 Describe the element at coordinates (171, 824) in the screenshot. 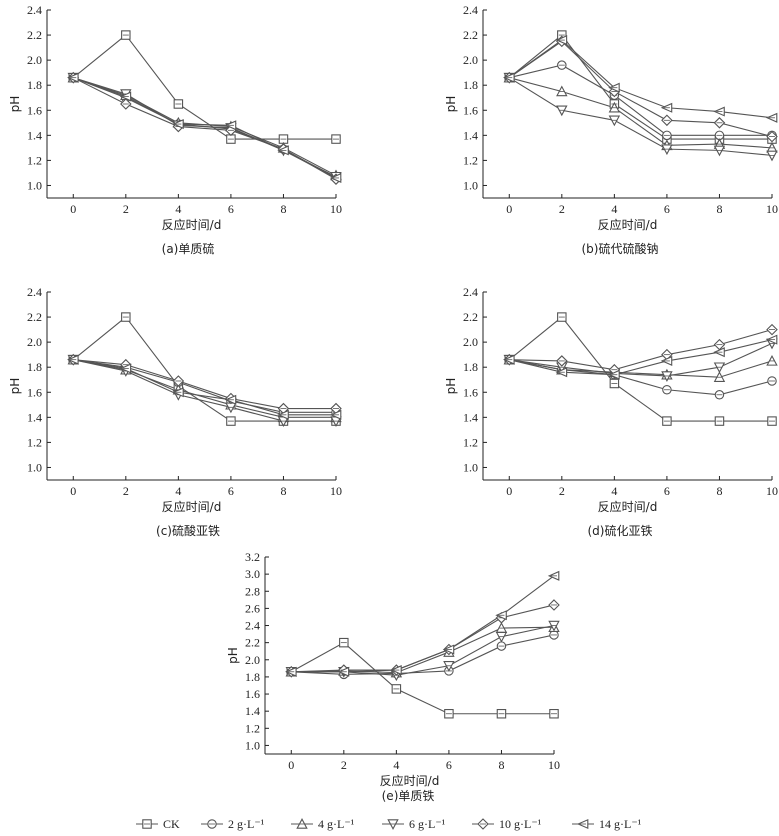

I see `legend-label: CK` at that location.